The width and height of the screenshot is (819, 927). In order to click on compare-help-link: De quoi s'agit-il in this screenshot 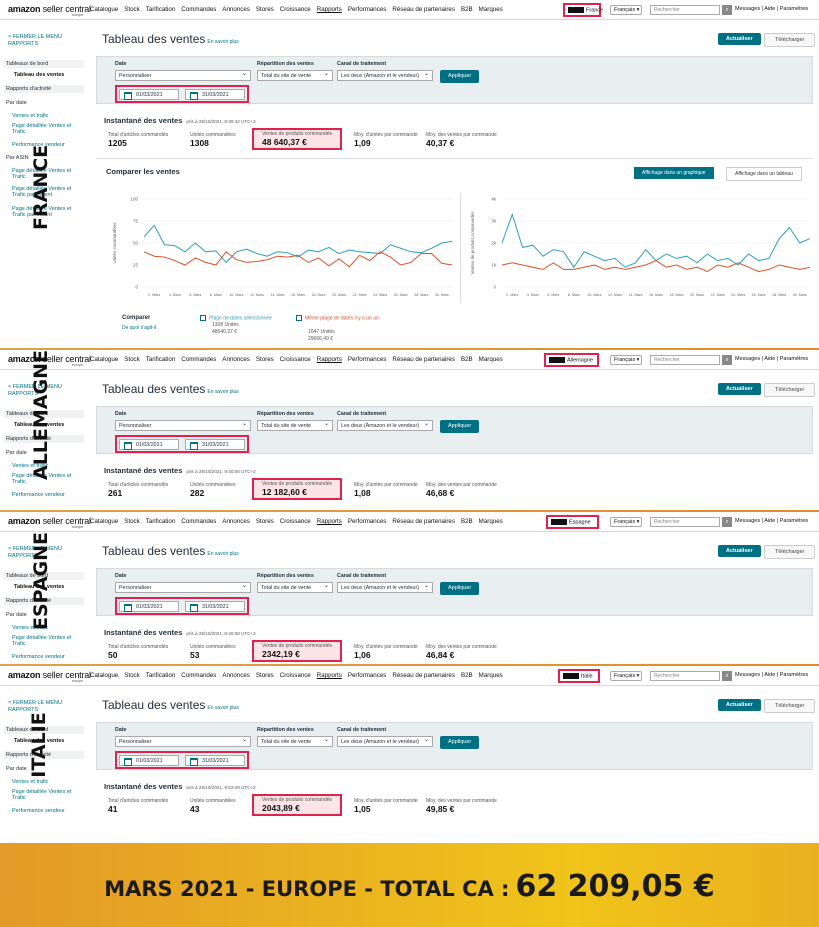, I will do `click(139, 328)`.